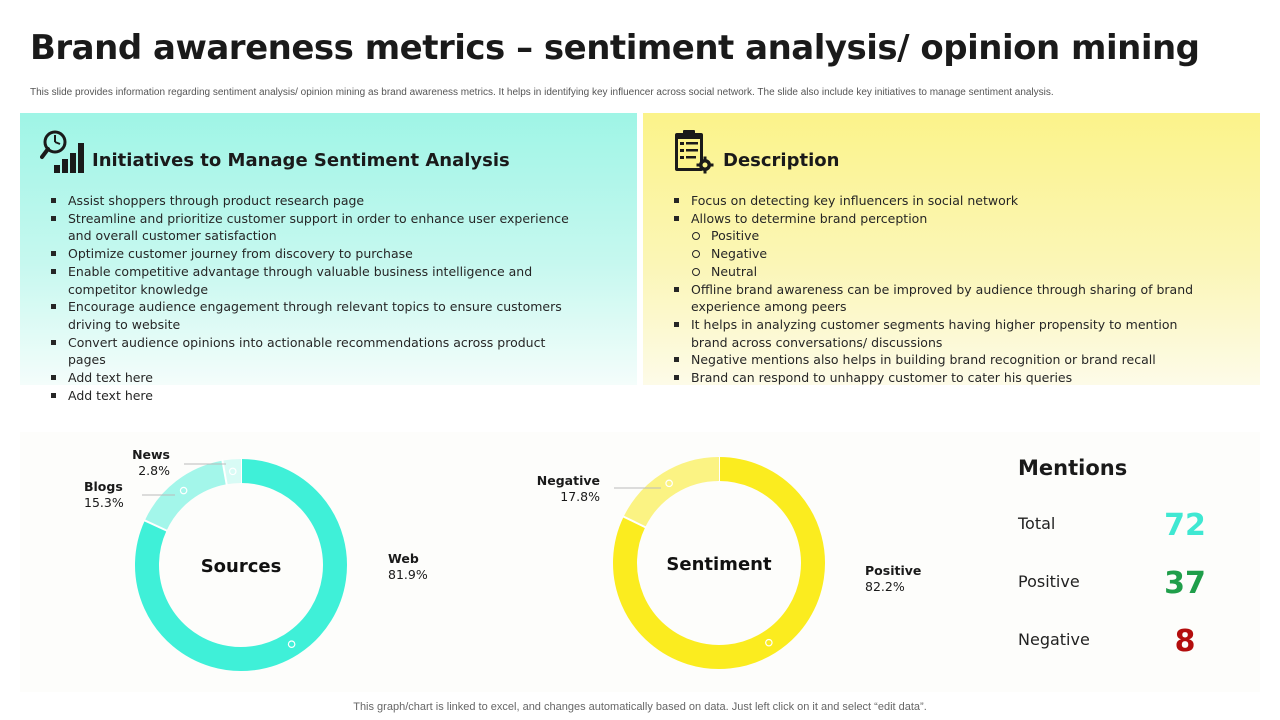 The height and width of the screenshot is (720, 1280). I want to click on clipboard-gear-icon, so click(694, 152).